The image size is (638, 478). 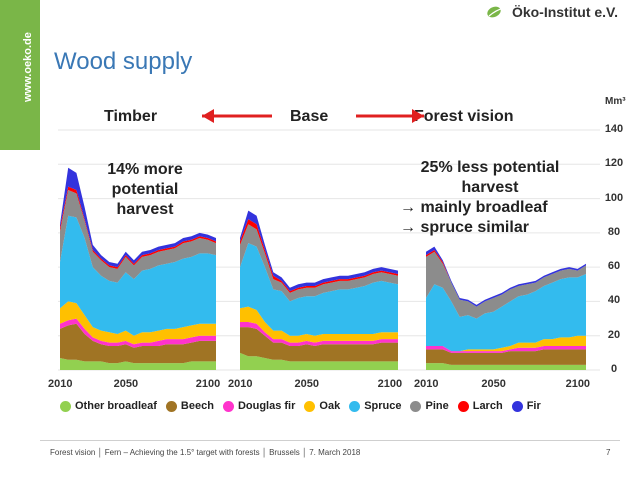 I want to click on brand-sidebar, so click(x=20, y=75).